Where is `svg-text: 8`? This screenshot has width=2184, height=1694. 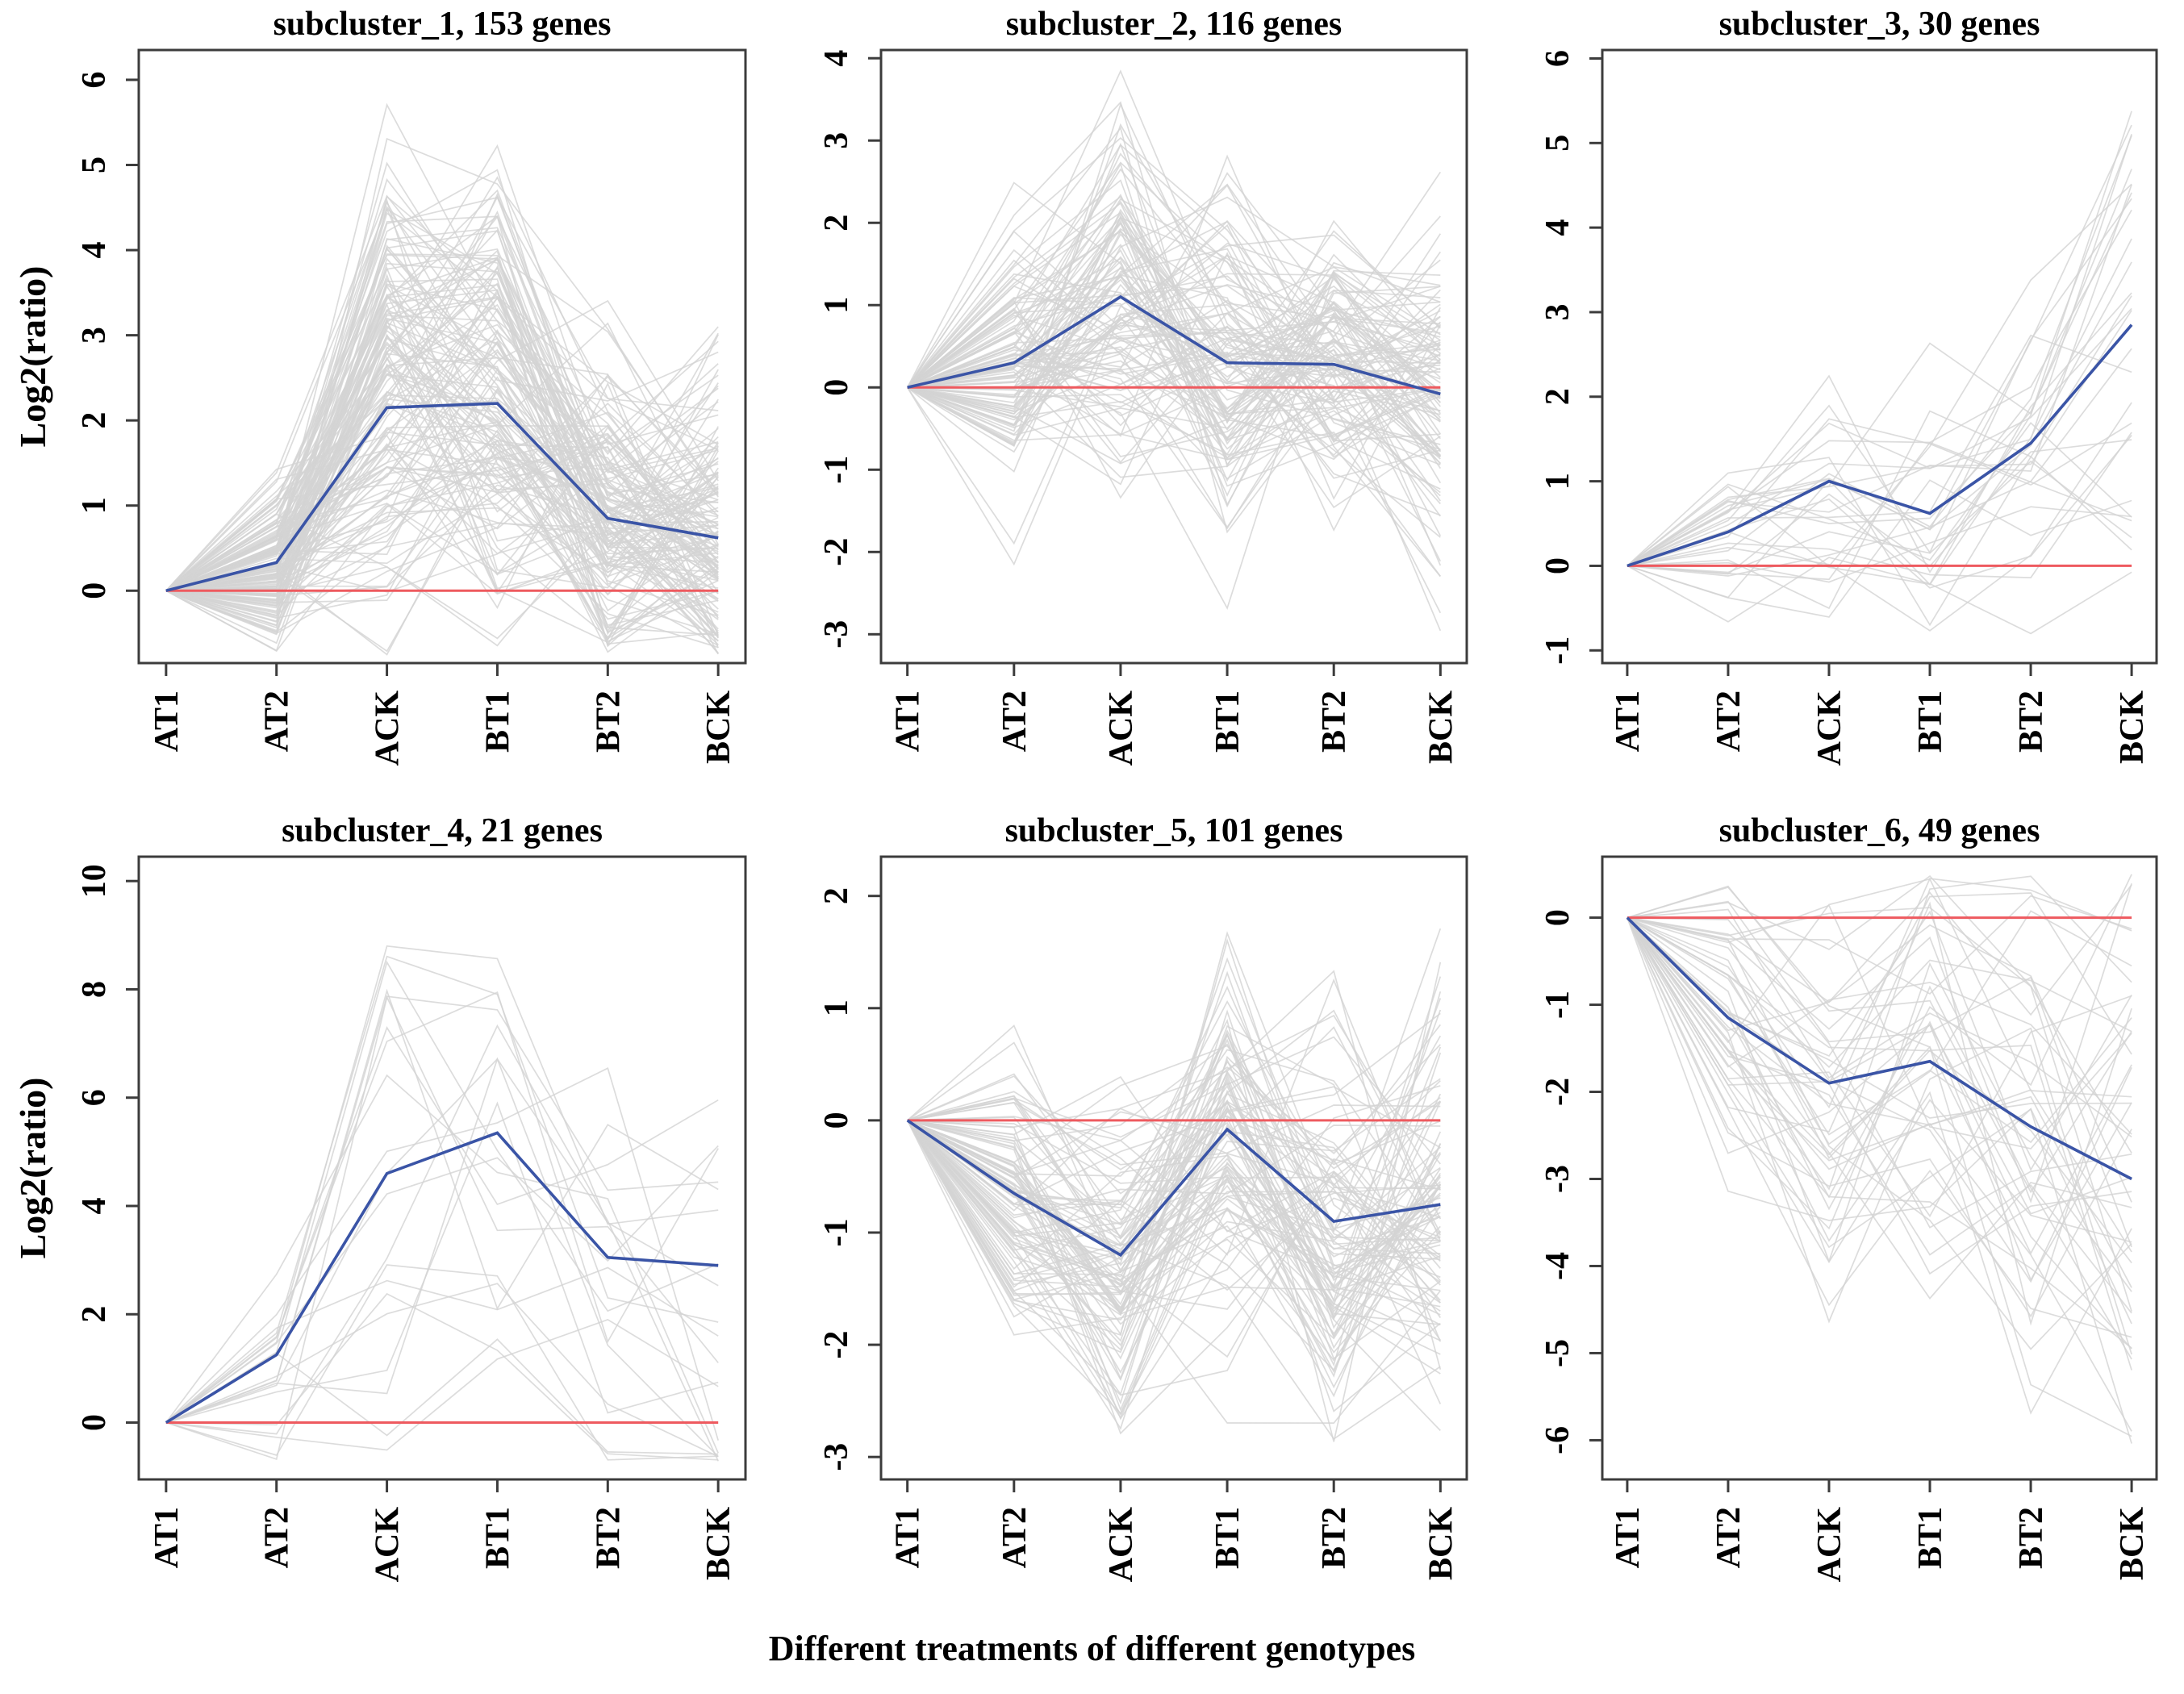
svg-text: 8 is located at coordinates (94, 990).